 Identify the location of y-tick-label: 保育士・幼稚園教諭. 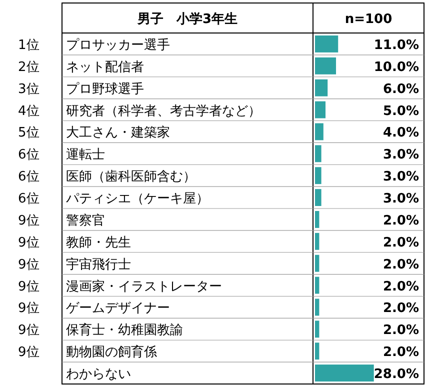
(124, 330).